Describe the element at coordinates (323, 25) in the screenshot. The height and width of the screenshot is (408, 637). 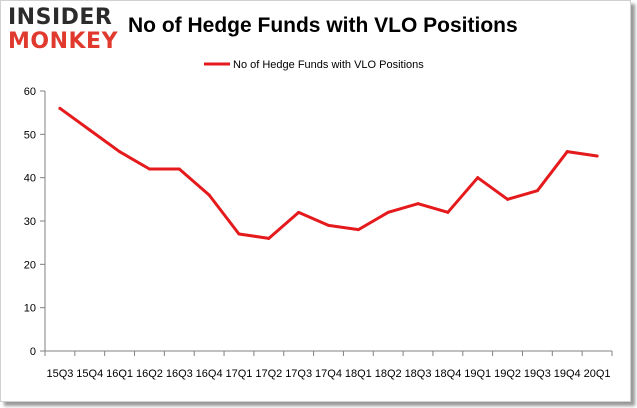
I see `chart-title: No of Hedge Funds with VLO Positions` at that location.